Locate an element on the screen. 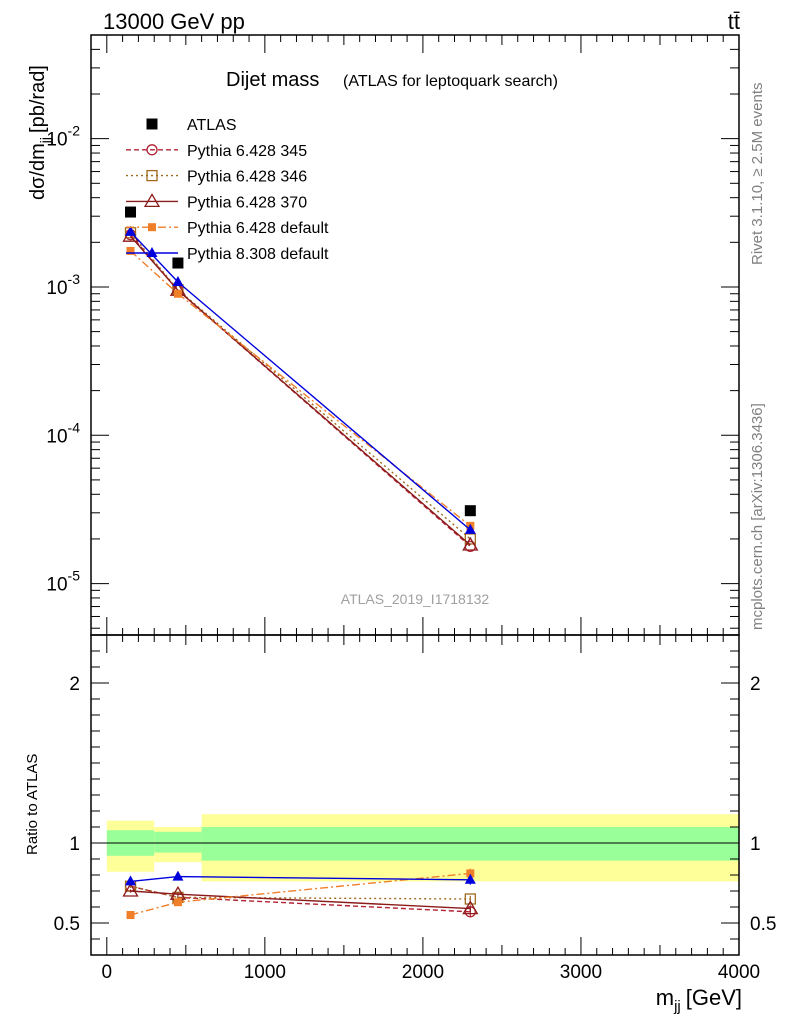  ratio-y-tick-label-left: 2 is located at coordinates (74, 684).